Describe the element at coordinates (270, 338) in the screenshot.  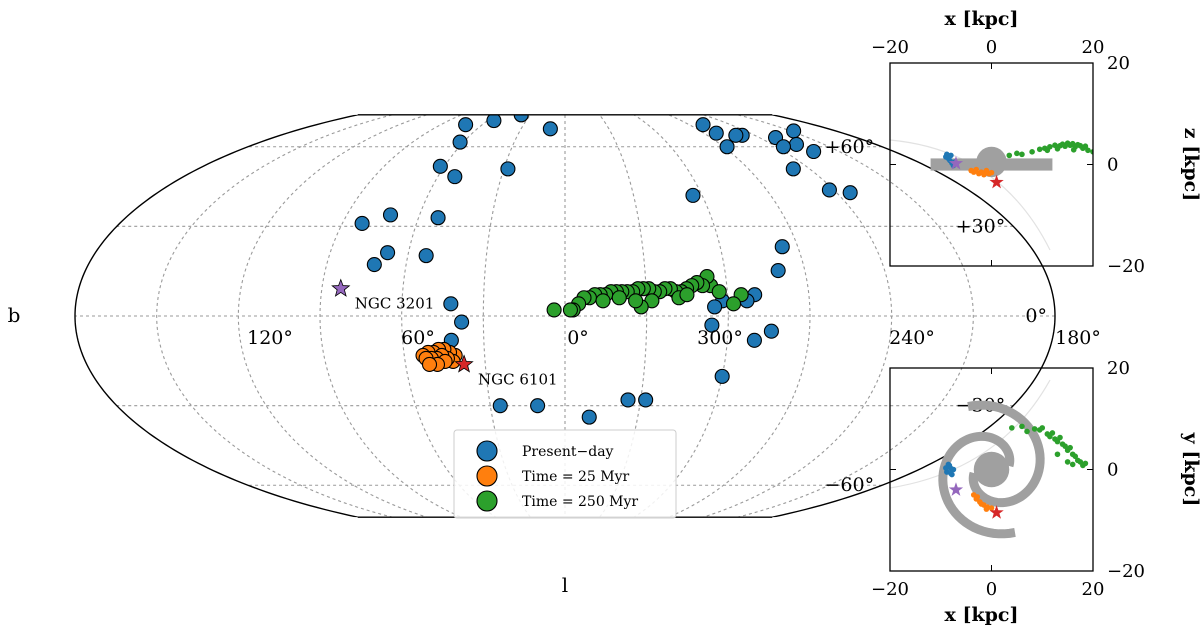
I see `lon-tick-label: 120°` at that location.